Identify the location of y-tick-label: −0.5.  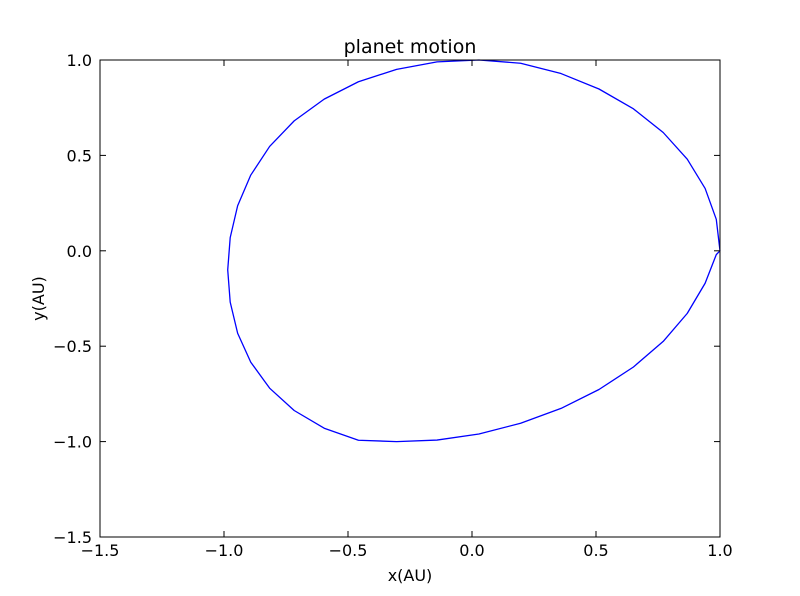
(72, 346).